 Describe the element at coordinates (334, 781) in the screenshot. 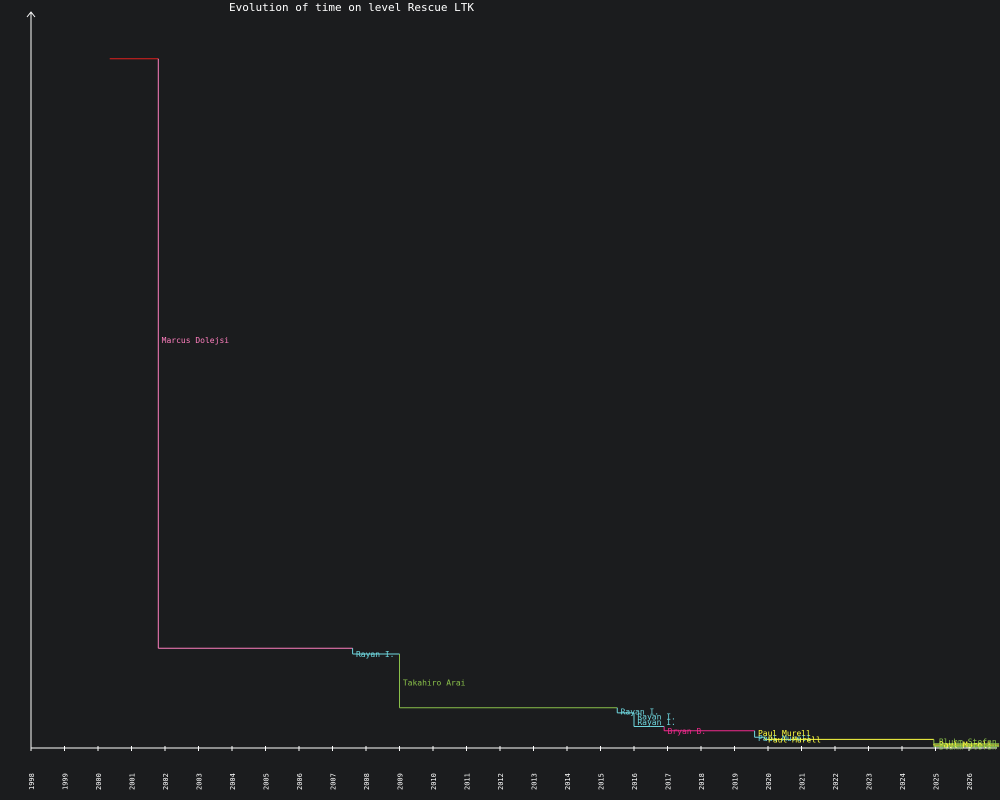

I see `x-tick-label: 2007` at that location.